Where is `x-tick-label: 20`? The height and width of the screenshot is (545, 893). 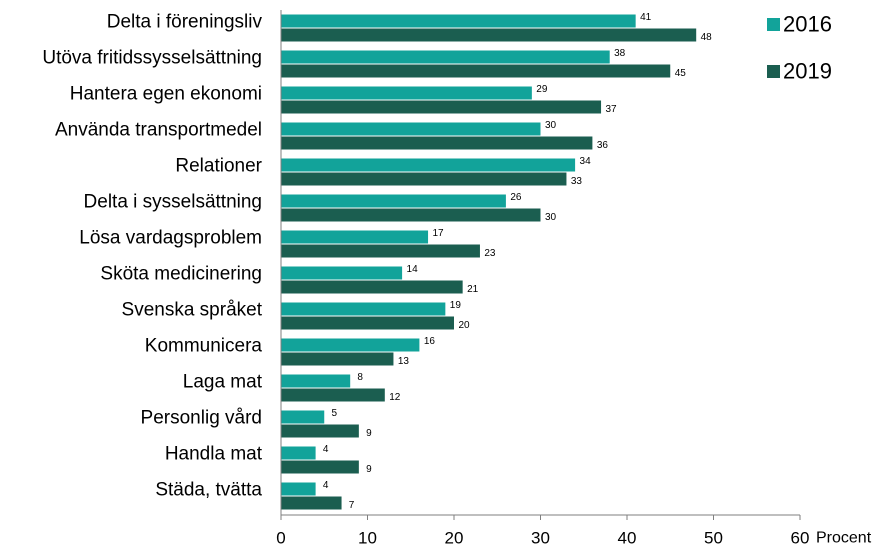 x-tick-label: 20 is located at coordinates (454, 537).